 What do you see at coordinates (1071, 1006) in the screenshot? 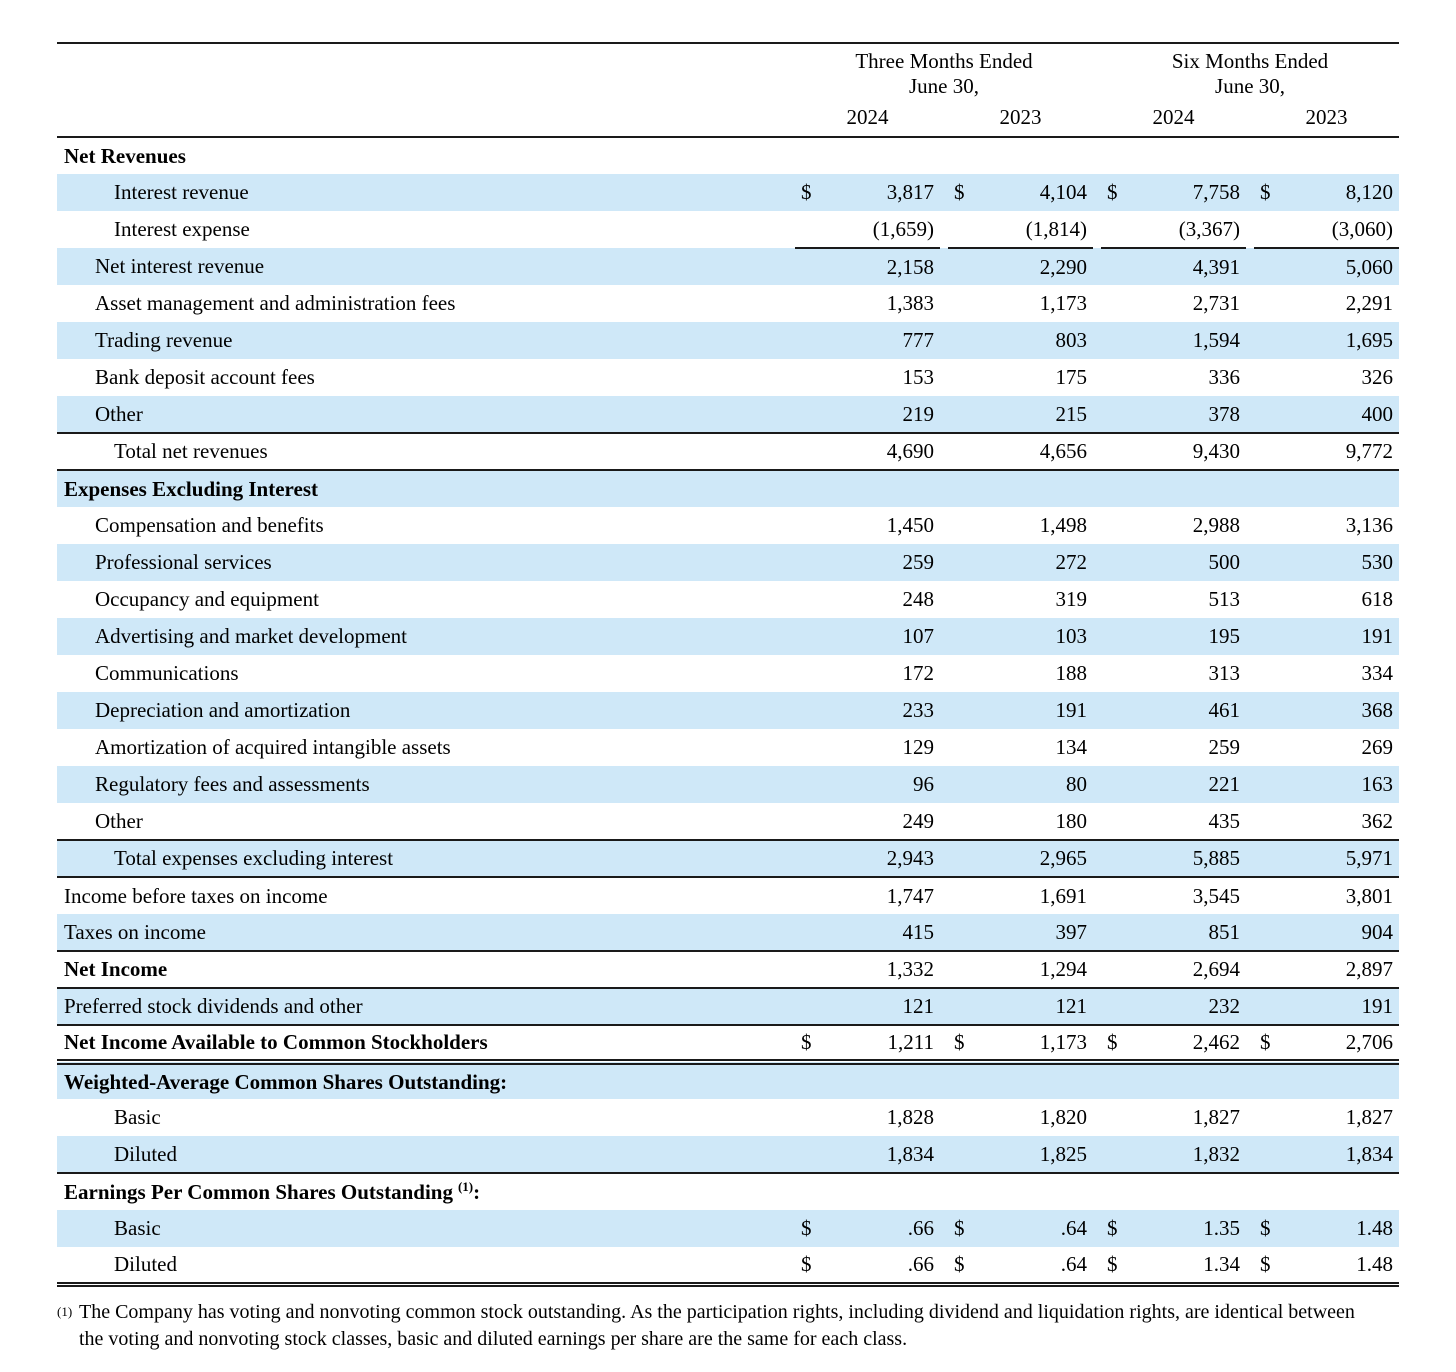
I see `value-text: 121` at bounding box center [1071, 1006].